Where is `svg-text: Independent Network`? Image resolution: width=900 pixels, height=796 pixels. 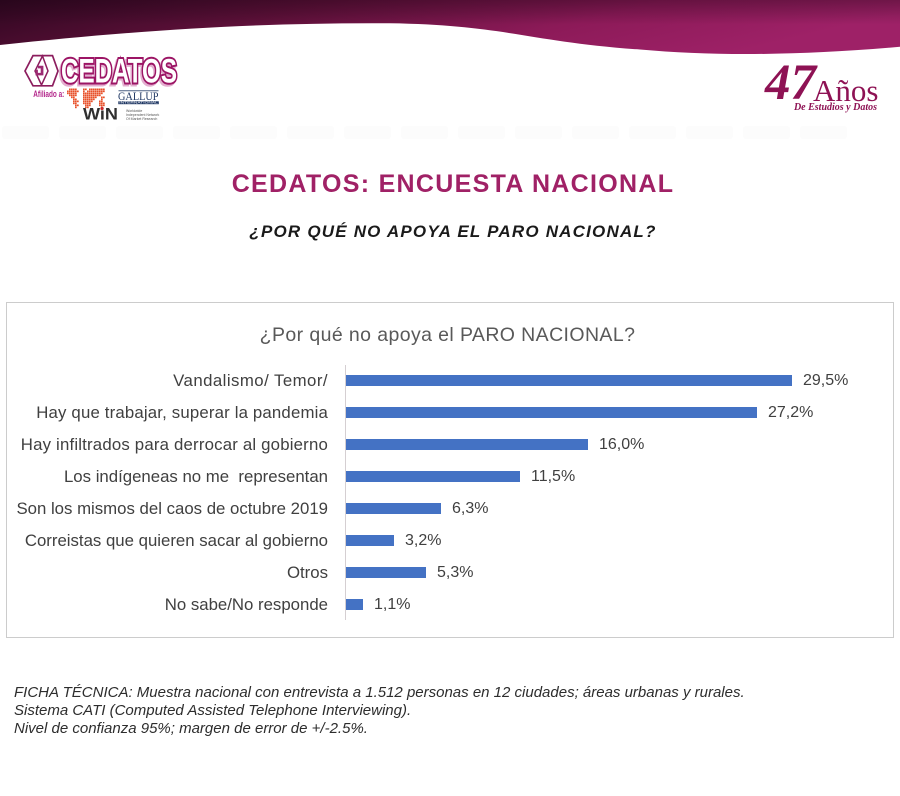 svg-text: Independent Network is located at coordinates (143, 115).